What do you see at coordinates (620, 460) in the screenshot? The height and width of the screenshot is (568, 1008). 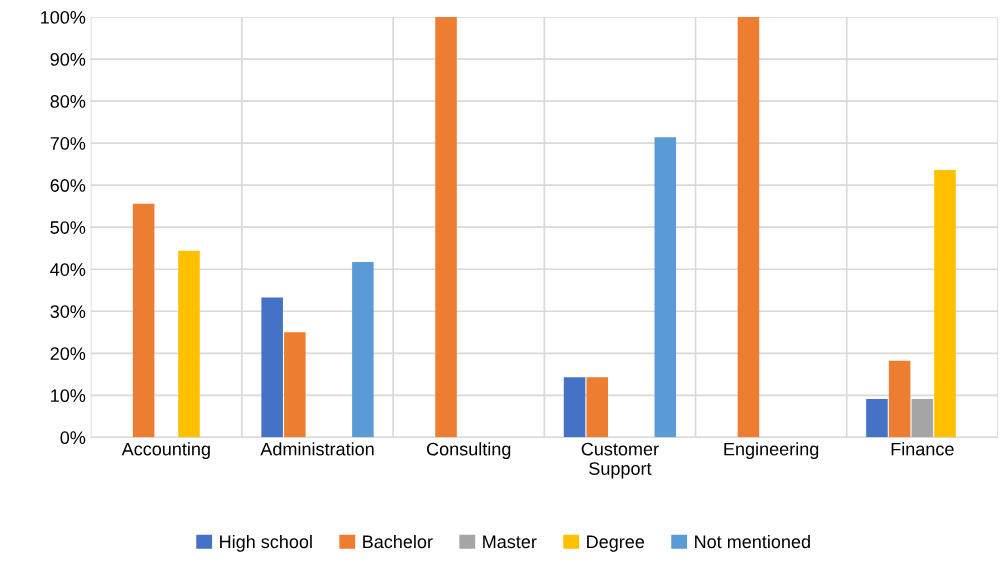 I see `x-tick-label: Customer Support` at bounding box center [620, 460].